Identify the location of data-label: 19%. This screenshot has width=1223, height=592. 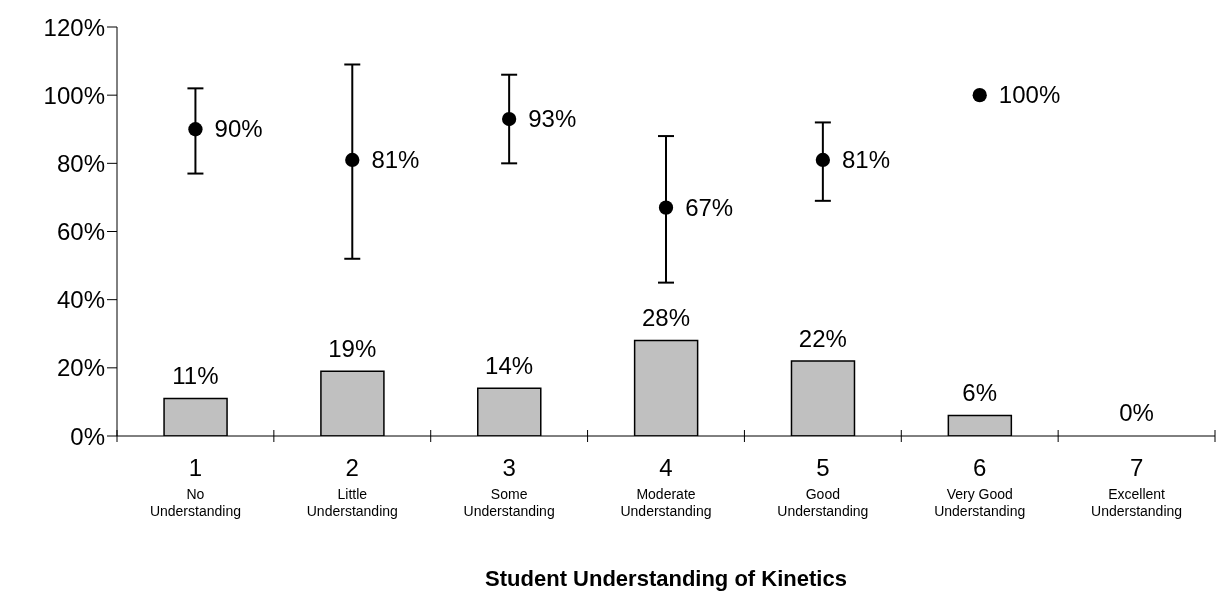
(352, 348).